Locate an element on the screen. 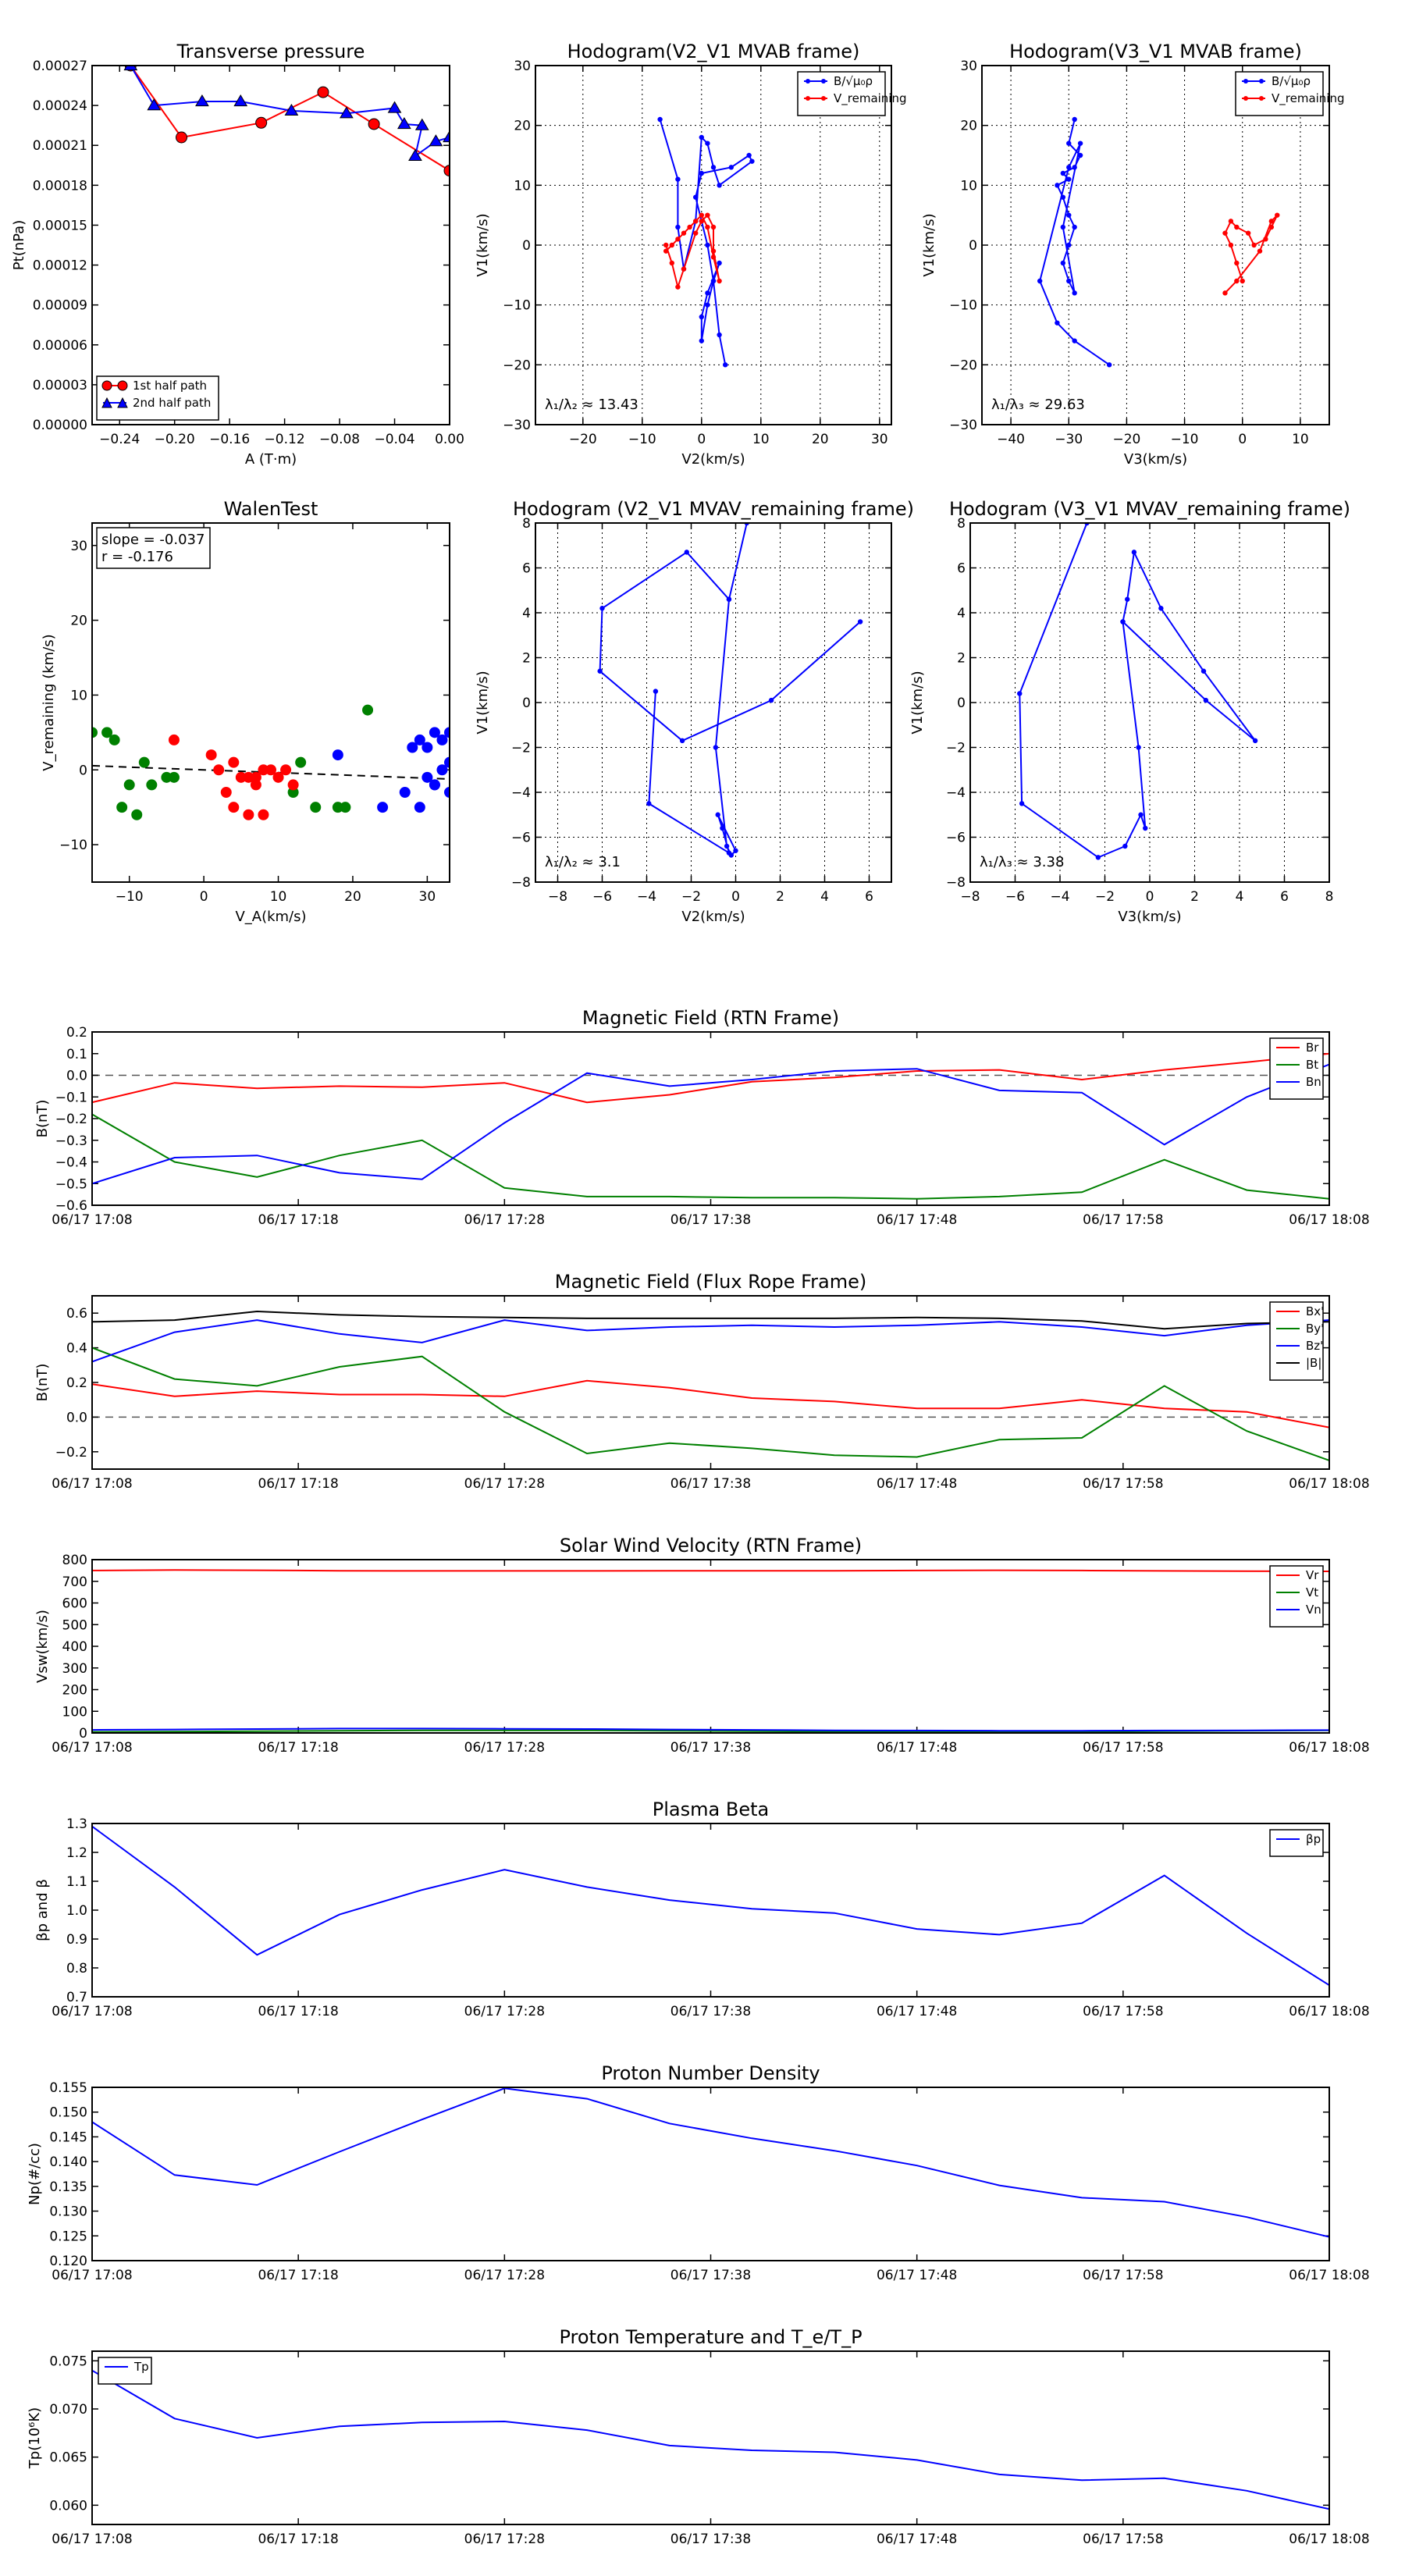 The width and height of the screenshot is (1405, 2576). series-0-line is located at coordinates (711, 2162).